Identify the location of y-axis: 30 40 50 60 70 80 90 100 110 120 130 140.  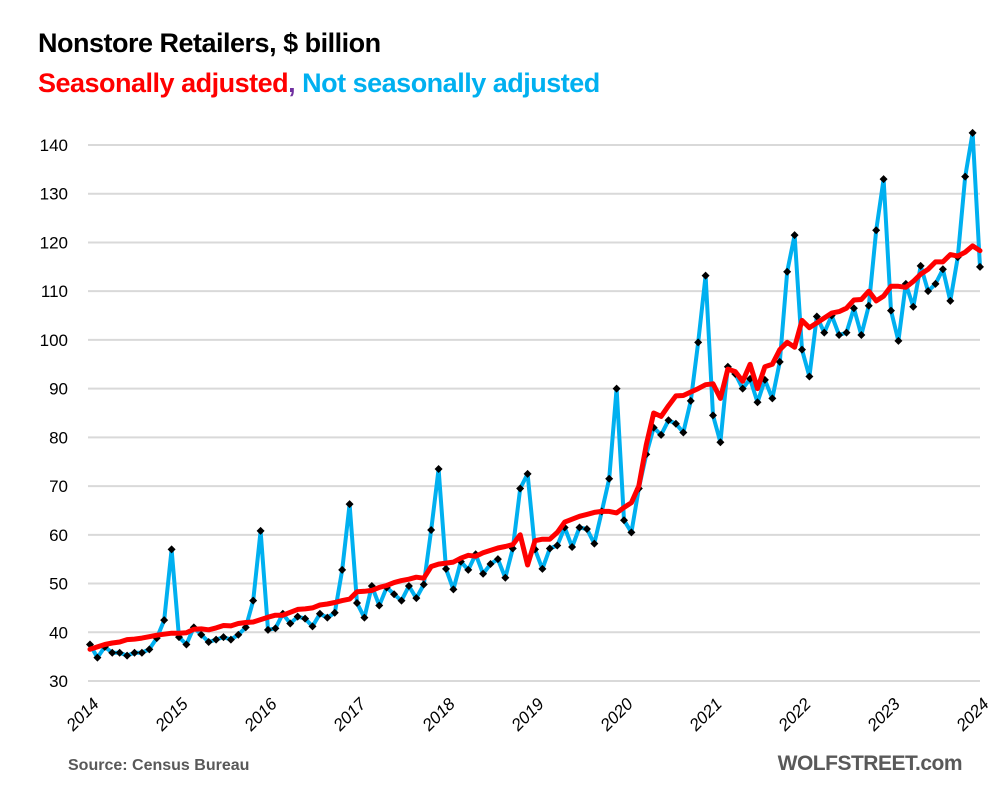
(54, 413).